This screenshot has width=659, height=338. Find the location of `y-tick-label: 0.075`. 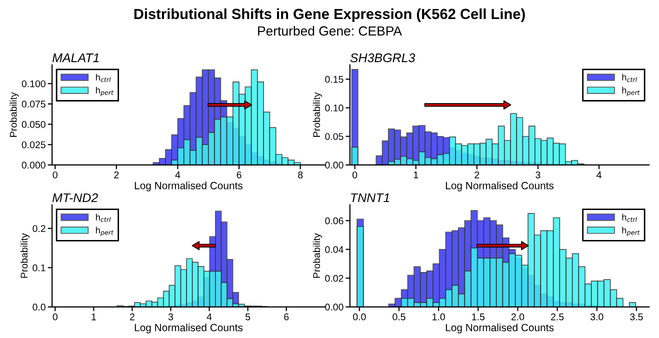

y-tick-label: 0.075 is located at coordinates (34, 104).